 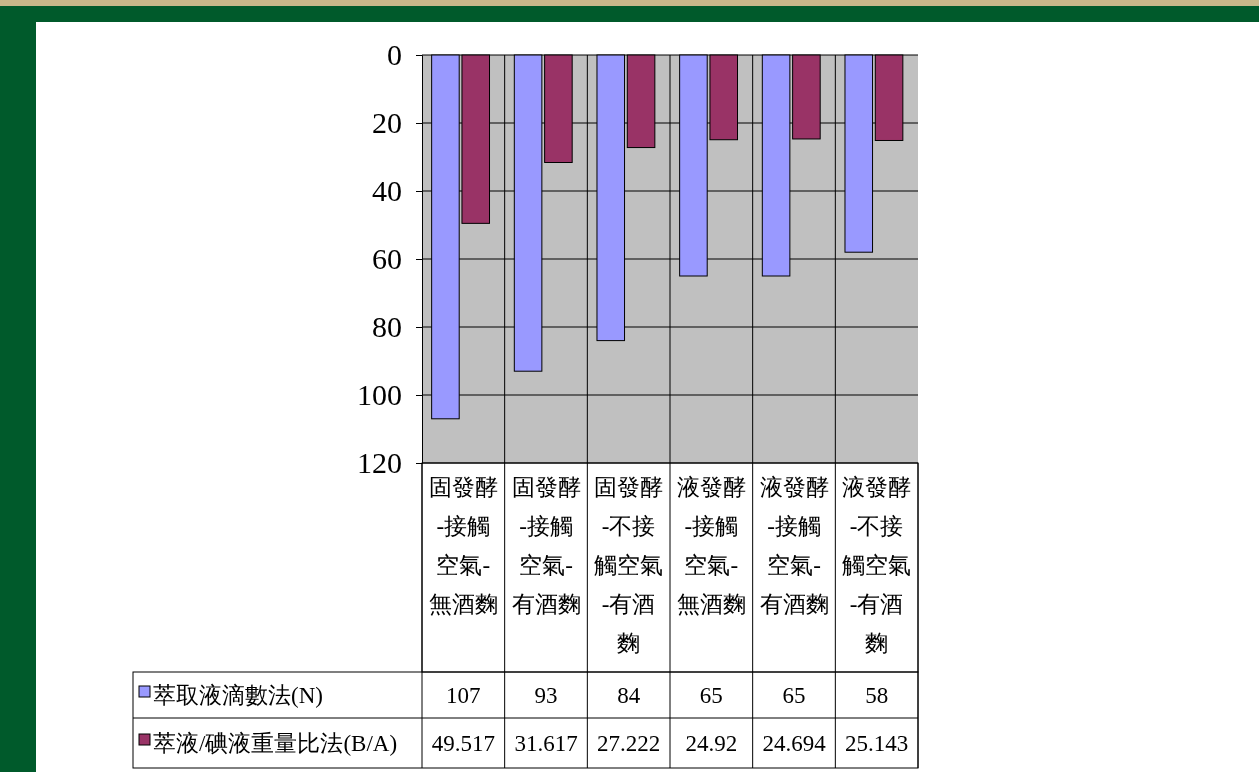 What do you see at coordinates (877, 695) in the screenshot?
I see `data-label: 58` at bounding box center [877, 695].